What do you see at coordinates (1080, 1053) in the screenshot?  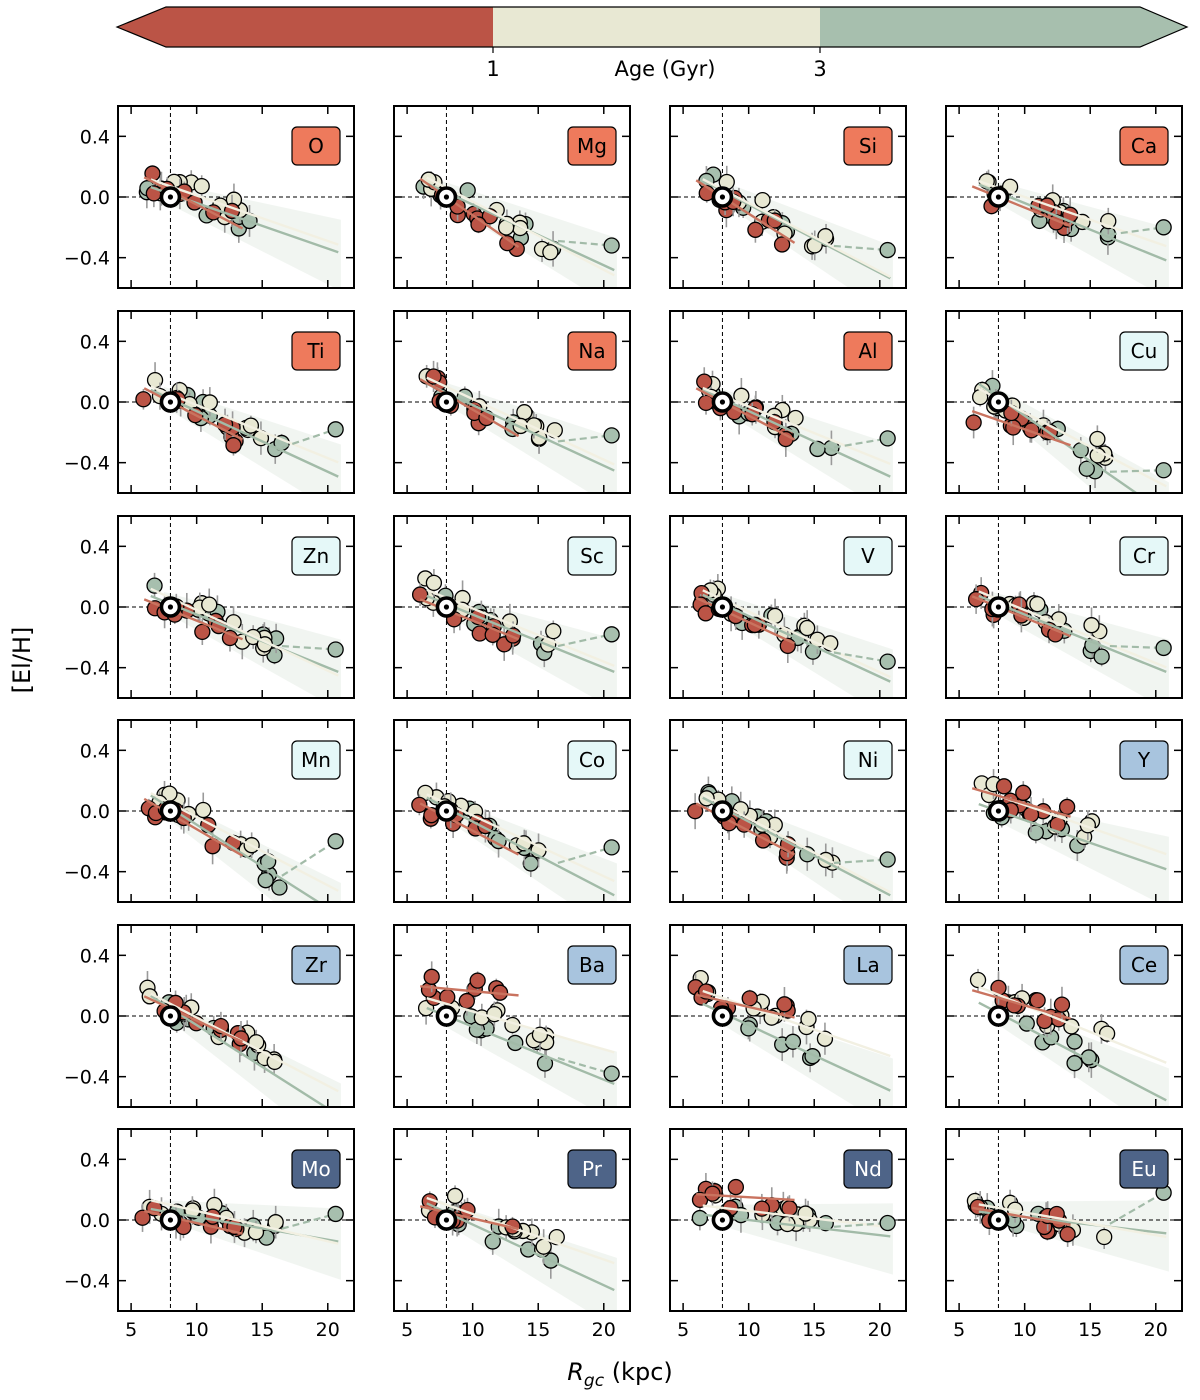 I see `gradient-band-old` at bounding box center [1080, 1053].